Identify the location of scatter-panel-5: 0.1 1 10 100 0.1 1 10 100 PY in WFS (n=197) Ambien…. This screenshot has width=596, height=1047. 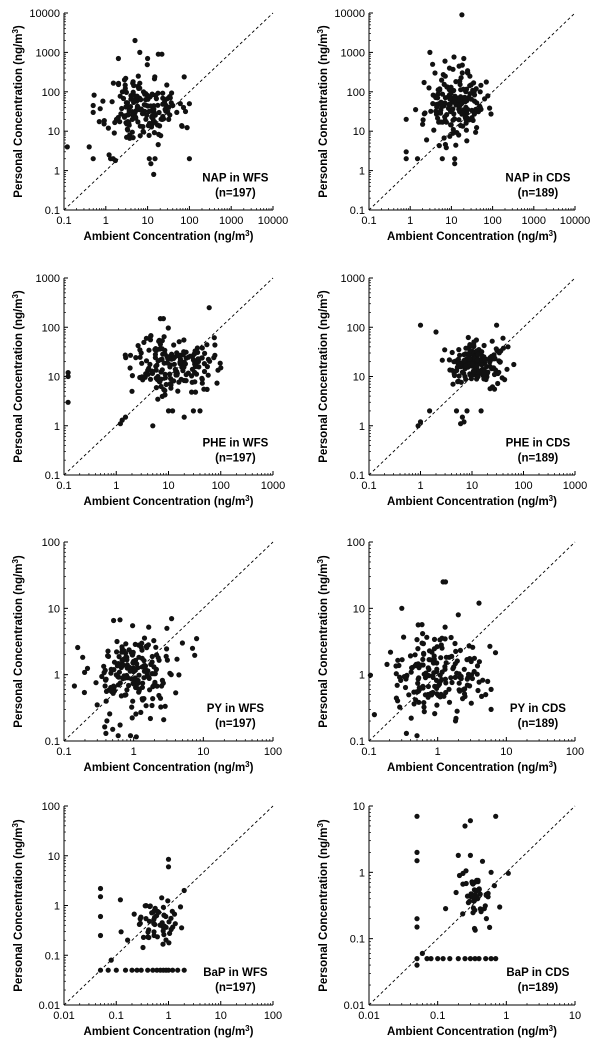
(146, 655).